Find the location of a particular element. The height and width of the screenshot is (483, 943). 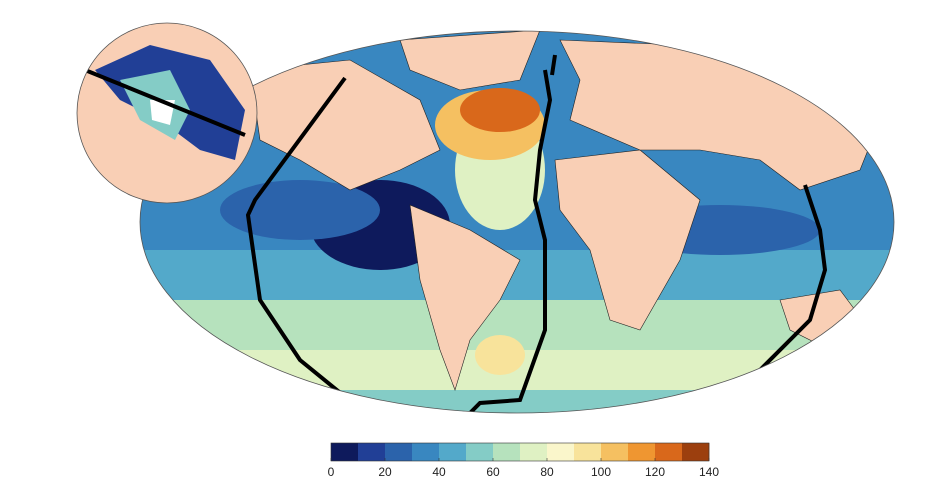

arctic-inset is located at coordinates (167, 113).